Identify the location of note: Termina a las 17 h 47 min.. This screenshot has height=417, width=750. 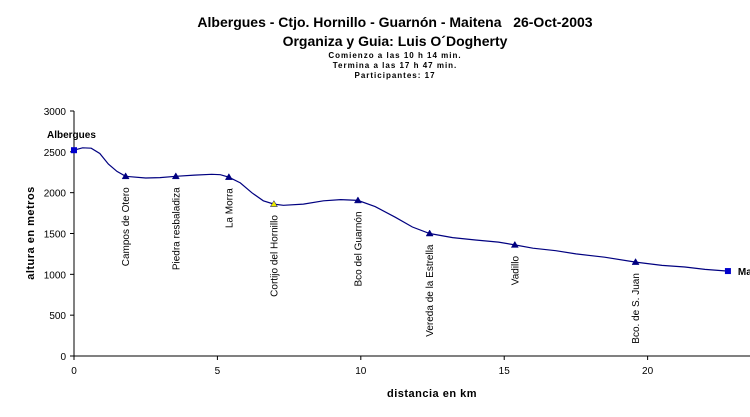
(395, 65).